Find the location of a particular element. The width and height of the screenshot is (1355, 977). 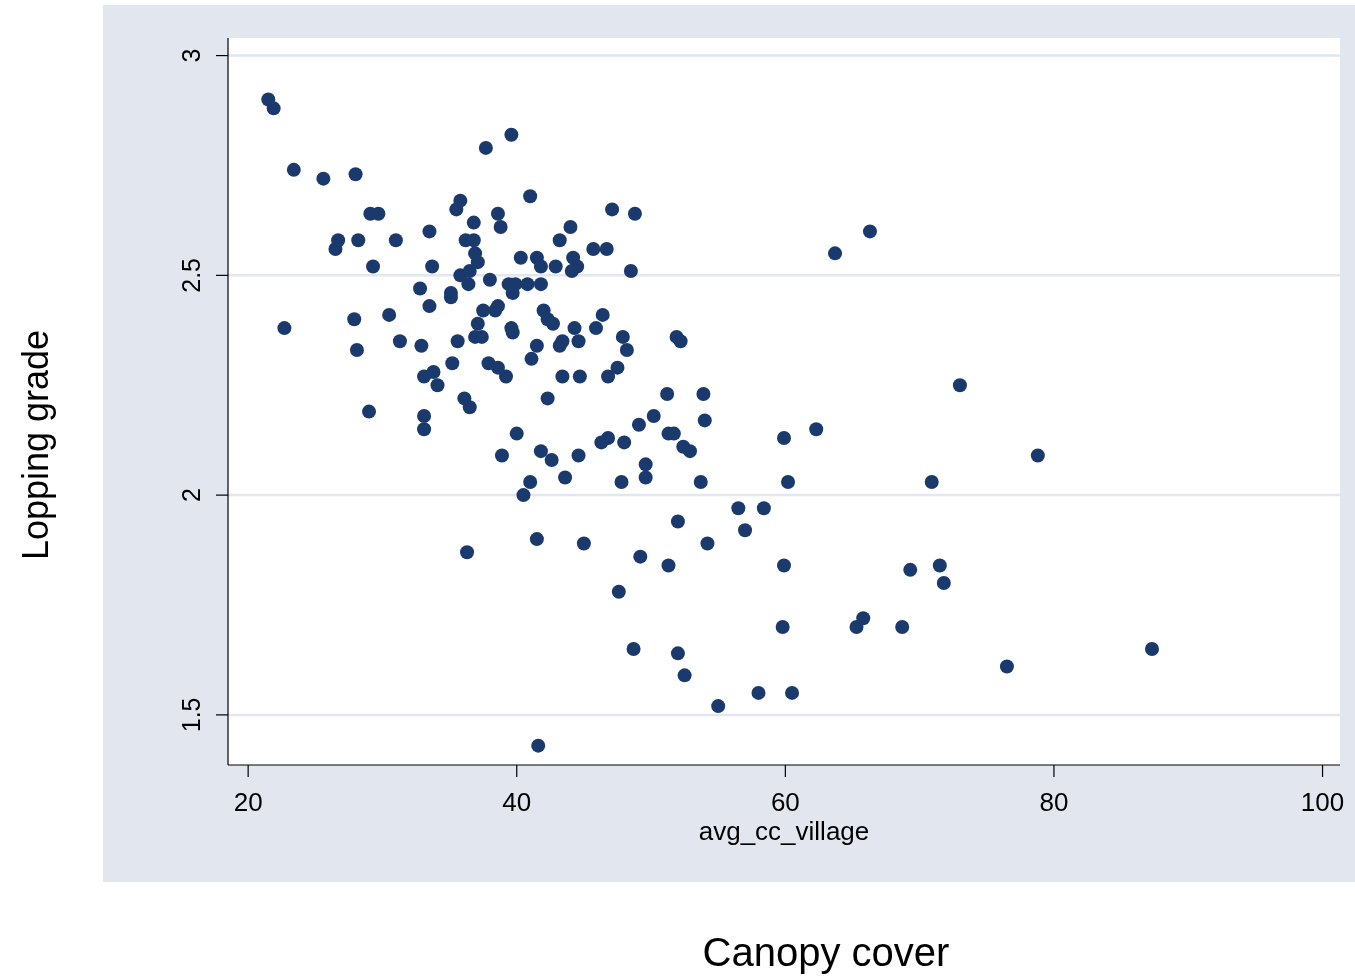

y-tick-label: 3 is located at coordinates (191, 55).